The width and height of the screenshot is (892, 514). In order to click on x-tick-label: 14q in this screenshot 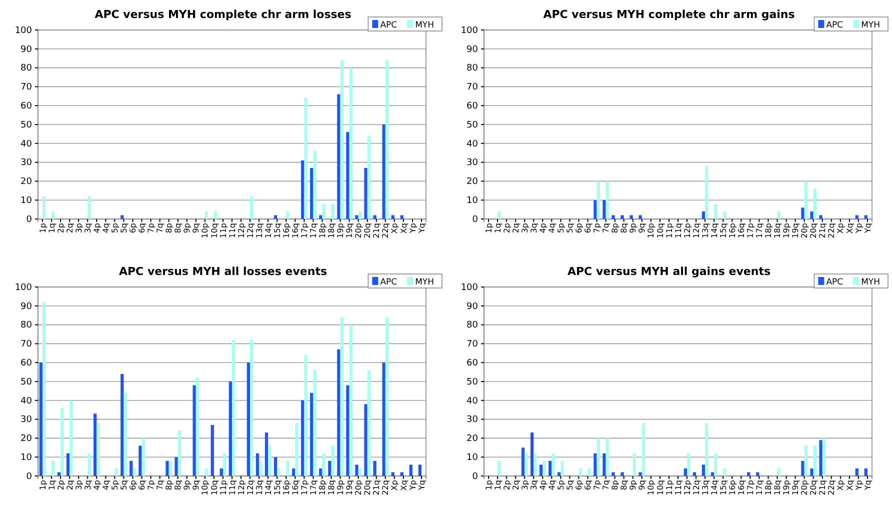, I will do `click(268, 488)`.